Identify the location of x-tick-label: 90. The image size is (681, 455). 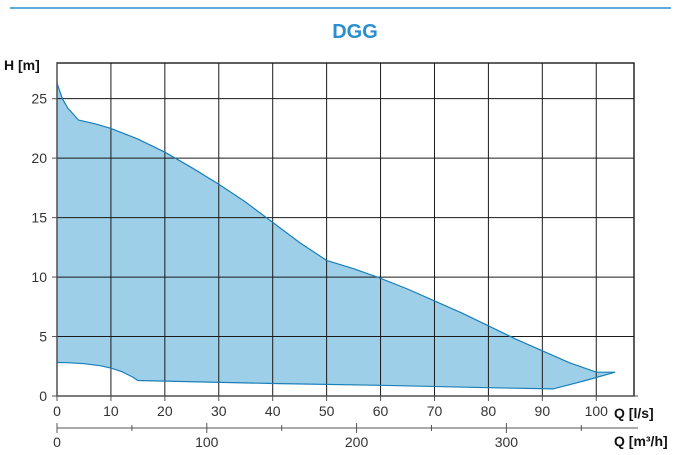
(543, 411).